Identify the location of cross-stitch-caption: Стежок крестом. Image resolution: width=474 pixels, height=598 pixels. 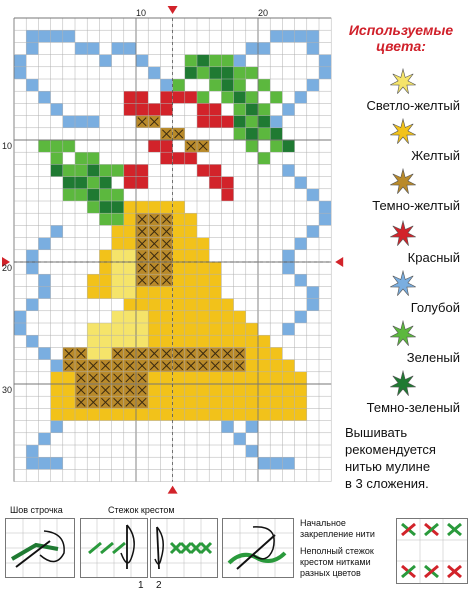
(141, 510).